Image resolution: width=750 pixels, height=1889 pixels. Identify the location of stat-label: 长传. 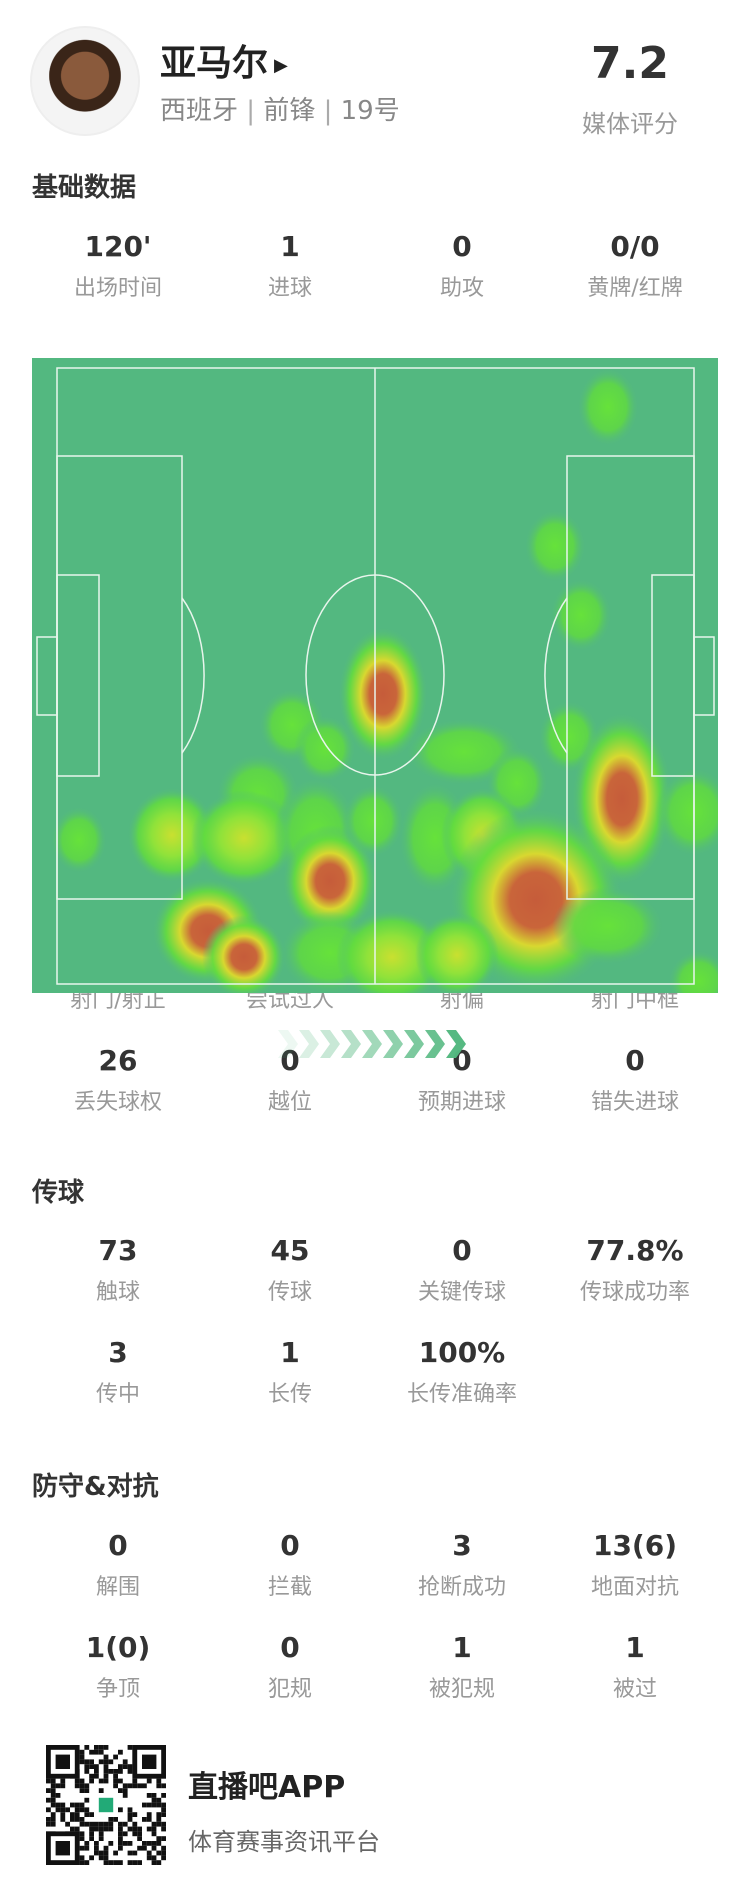
(289, 1394).